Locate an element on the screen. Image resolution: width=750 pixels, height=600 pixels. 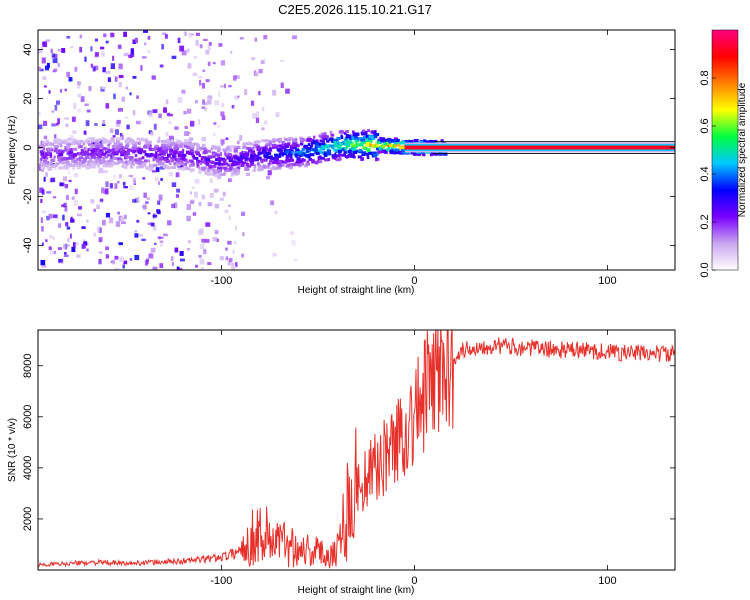
colorbar-tick-label: 0.8 is located at coordinates (705, 77).